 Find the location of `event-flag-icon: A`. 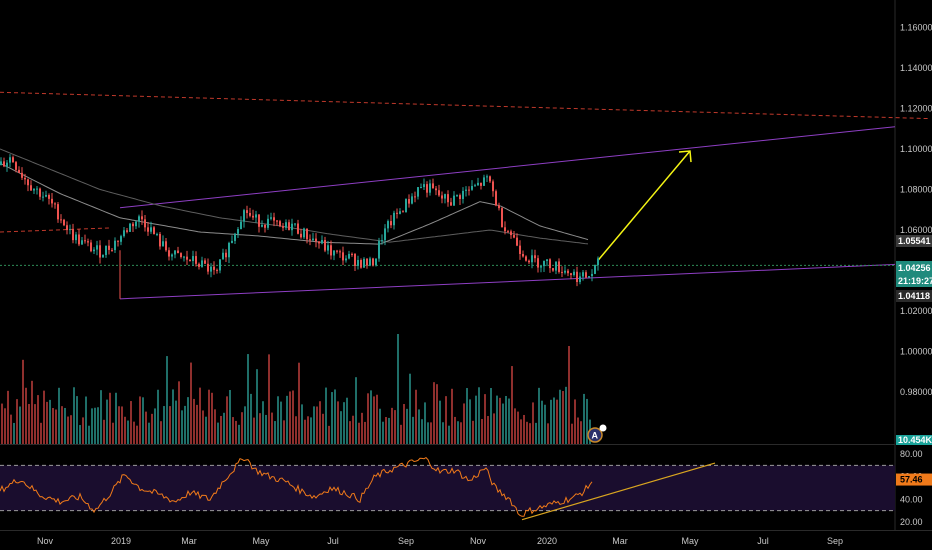

event-flag-icon: A is located at coordinates (597, 433).